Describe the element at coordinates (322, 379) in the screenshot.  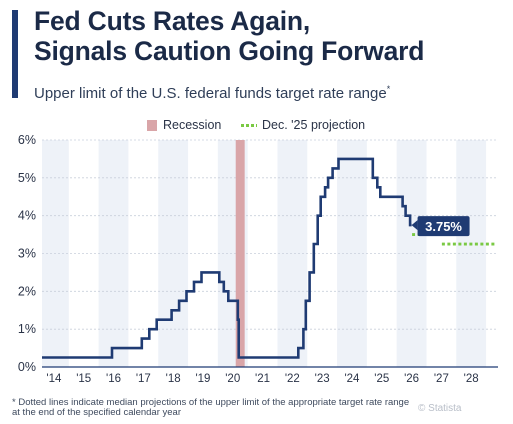
I see `x-tick-label: '23` at that location.